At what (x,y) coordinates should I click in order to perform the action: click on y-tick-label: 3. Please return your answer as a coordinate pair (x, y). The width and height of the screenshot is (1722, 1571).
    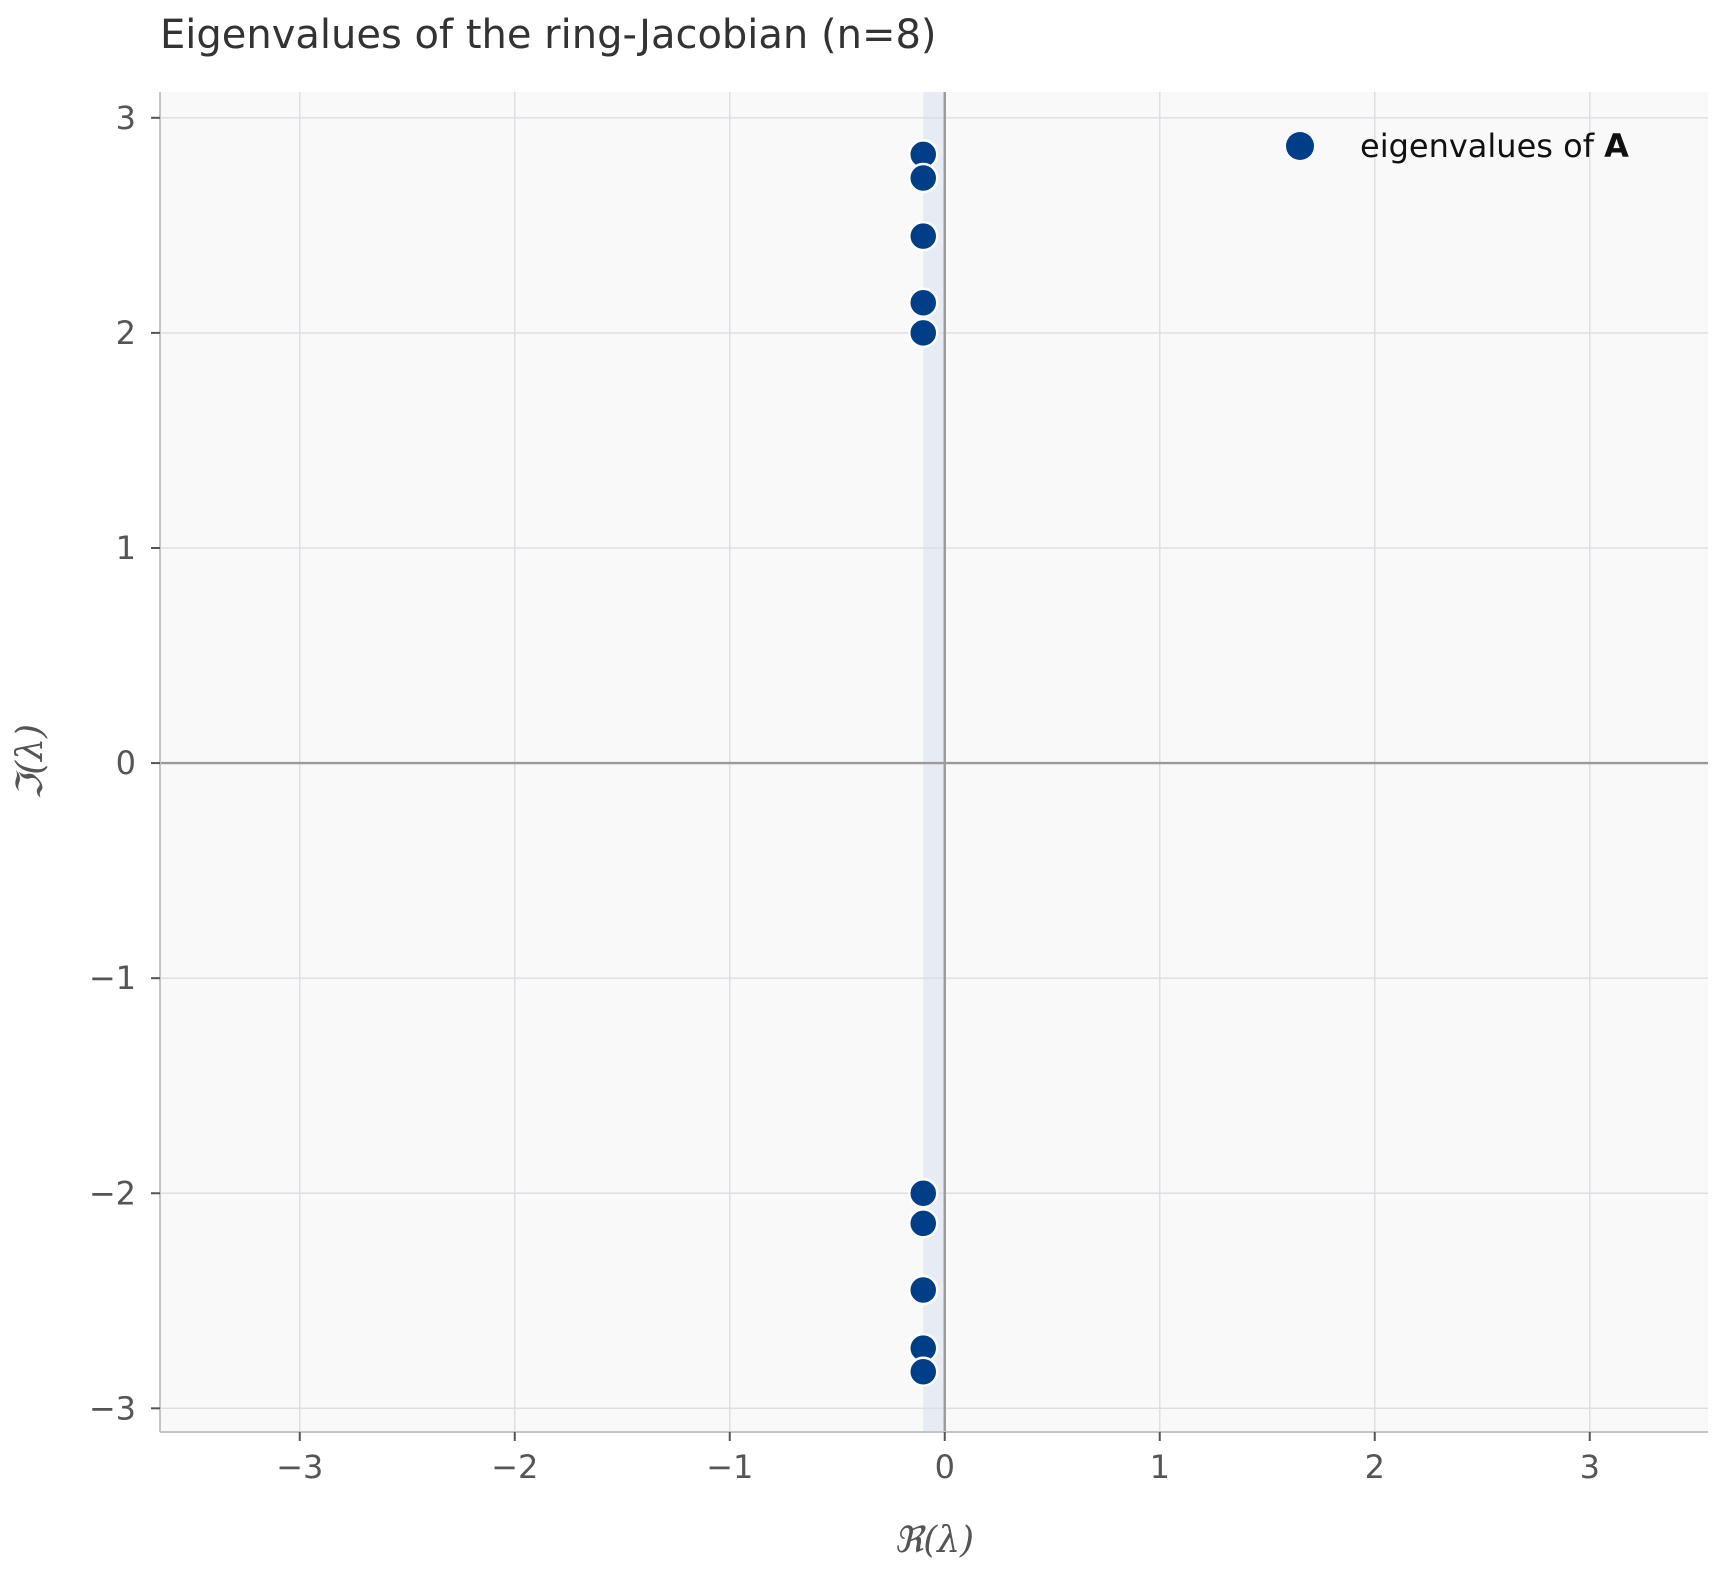
    Looking at the image, I should click on (126, 118).